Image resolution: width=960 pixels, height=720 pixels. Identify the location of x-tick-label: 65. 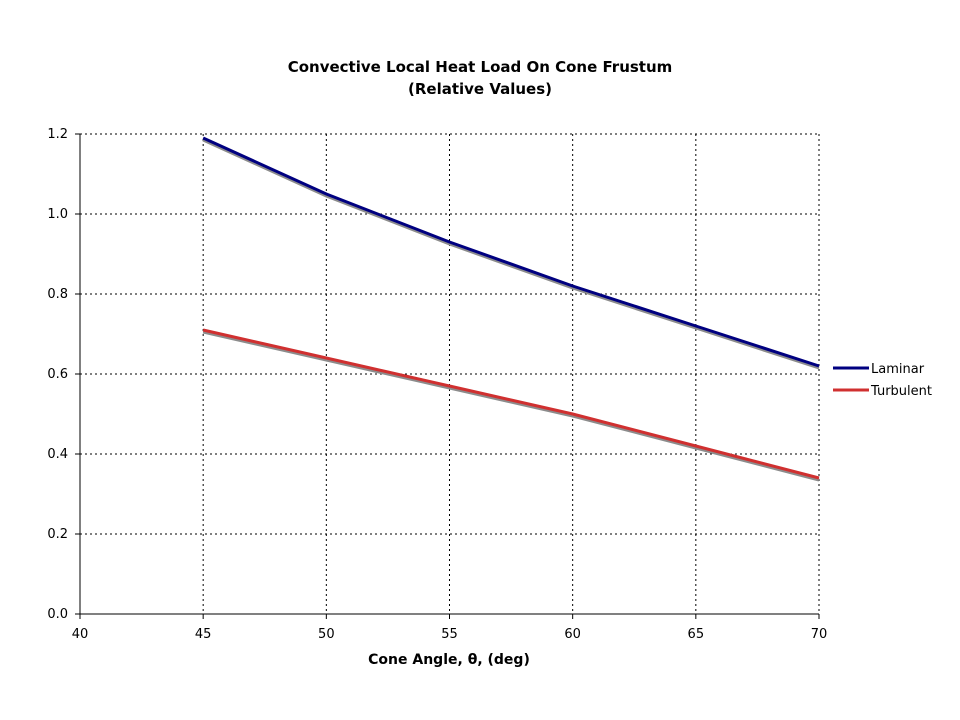
(696, 634).